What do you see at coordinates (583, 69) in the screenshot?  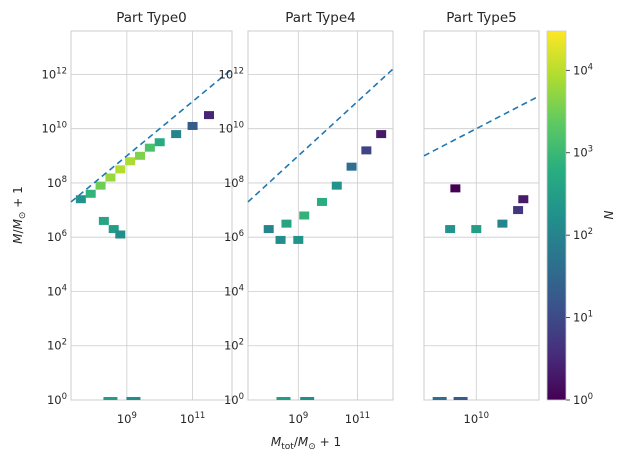 I see `colorbar-tick-label: 104` at bounding box center [583, 69].